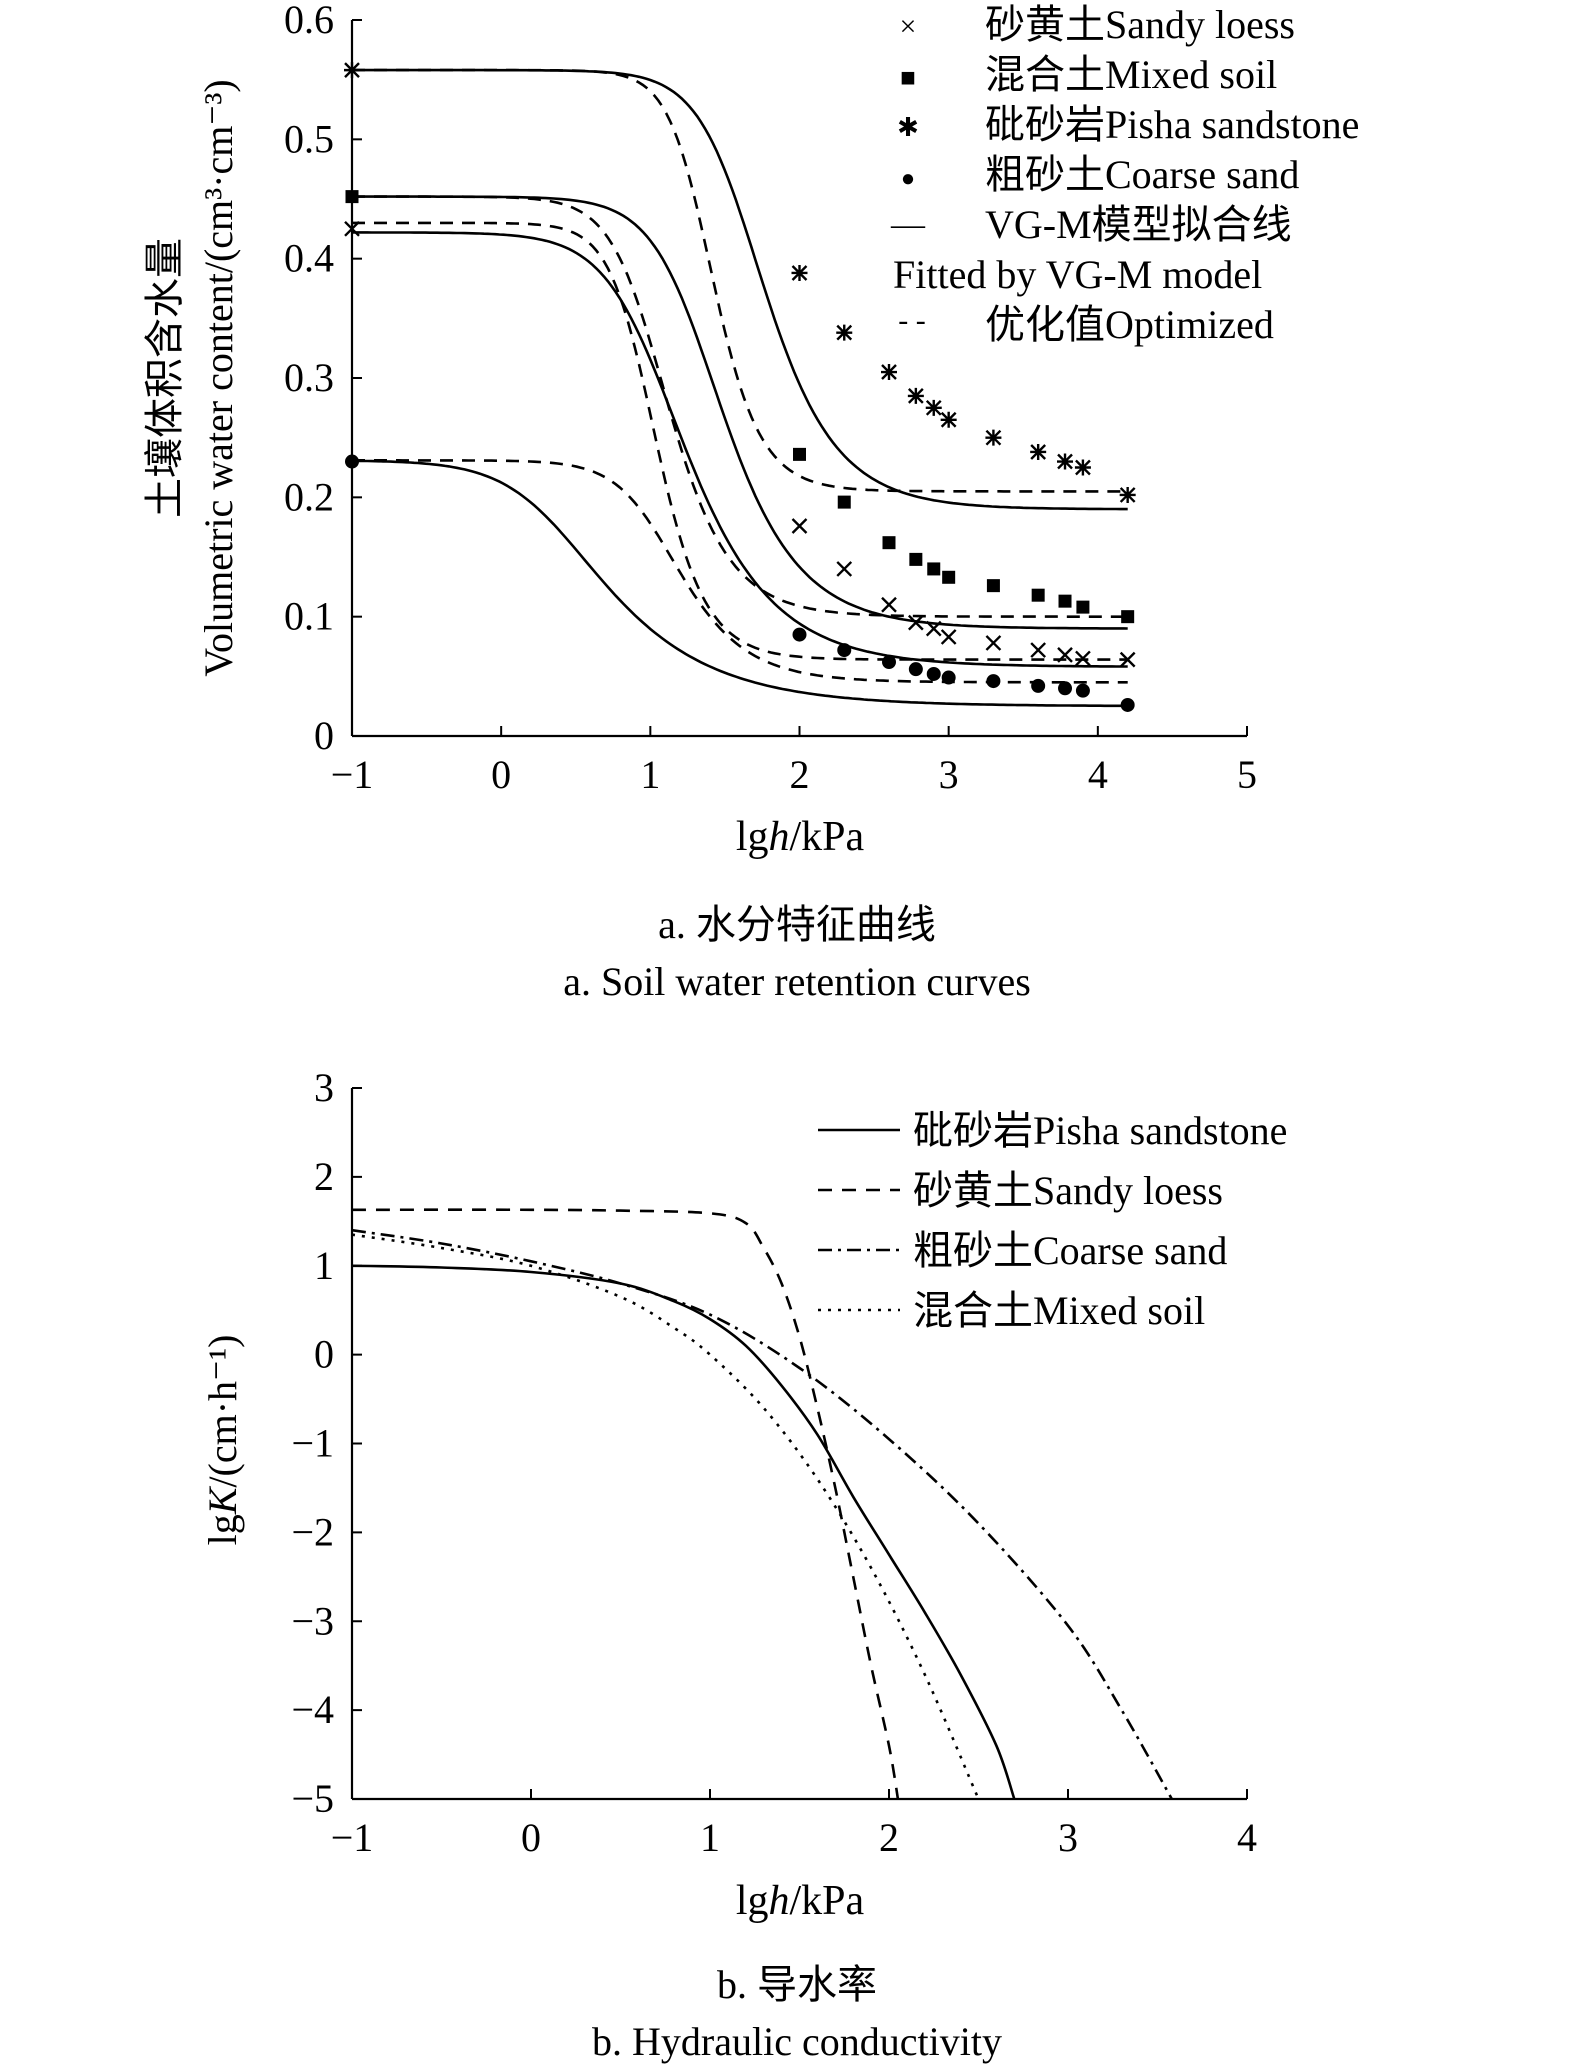  What do you see at coordinates (797, 981) in the screenshot?
I see `chart-a-caption-en: a. Soil water retention curves` at bounding box center [797, 981].